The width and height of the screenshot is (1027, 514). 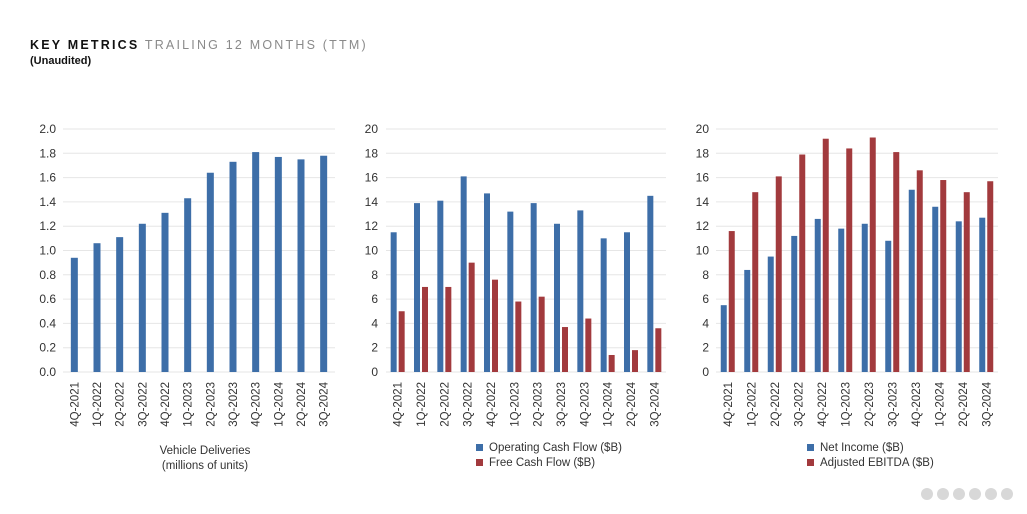 What do you see at coordinates (47, 153) in the screenshot?
I see `y-tick-label: 1.8` at bounding box center [47, 153].